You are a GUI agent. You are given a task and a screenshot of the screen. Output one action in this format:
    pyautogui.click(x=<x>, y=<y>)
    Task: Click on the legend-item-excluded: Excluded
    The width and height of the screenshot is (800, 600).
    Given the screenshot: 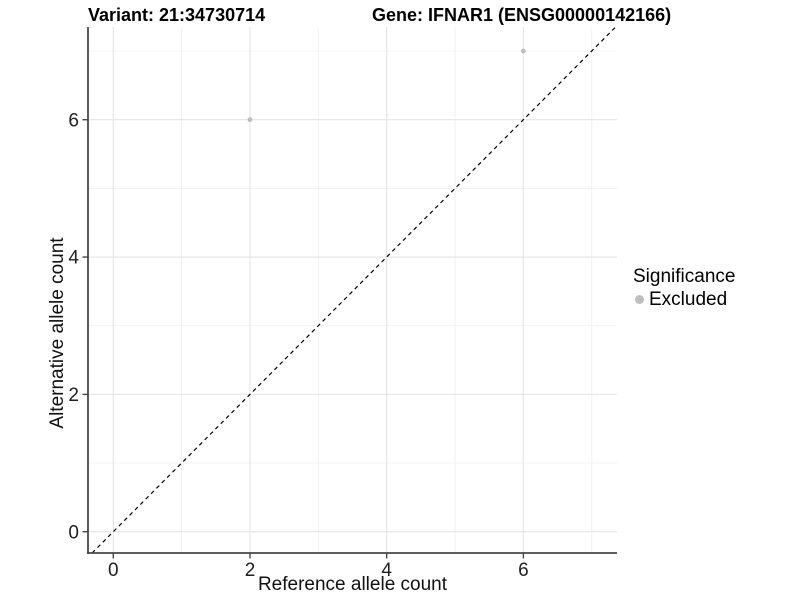 What is the action you would take?
    pyautogui.click(x=684, y=299)
    